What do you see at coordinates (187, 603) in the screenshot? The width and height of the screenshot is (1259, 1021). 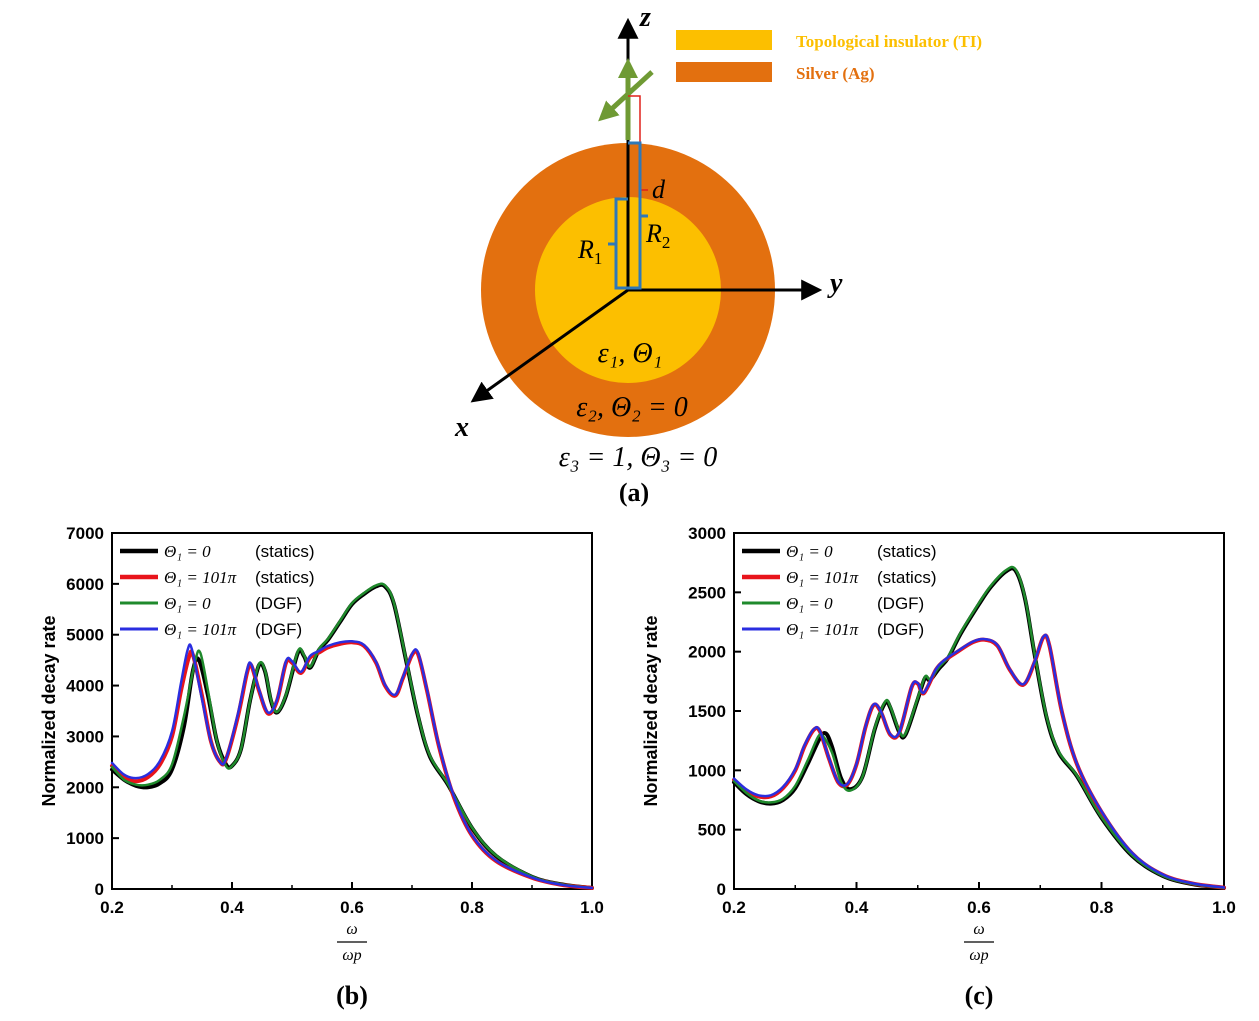 I see `legend-name-b-2: Θ₁ = 0` at bounding box center [187, 603].